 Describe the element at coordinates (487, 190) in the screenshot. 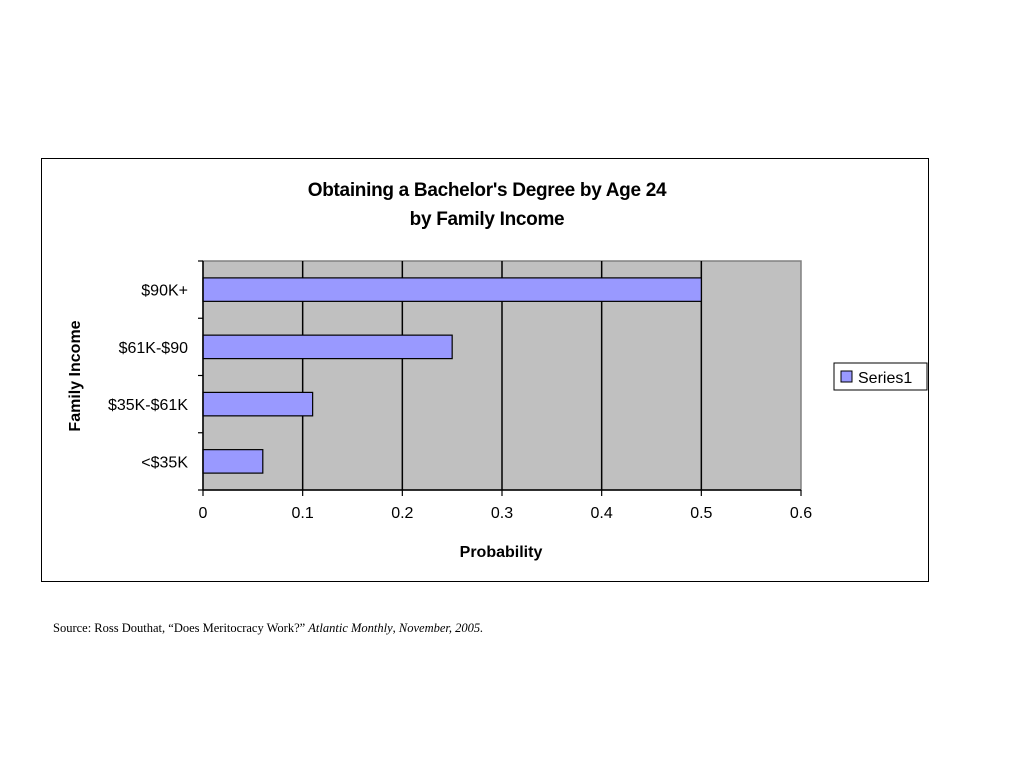

I see `chart-title-line-1: Obtaining a Bachelor's Degree by Age 24` at that location.